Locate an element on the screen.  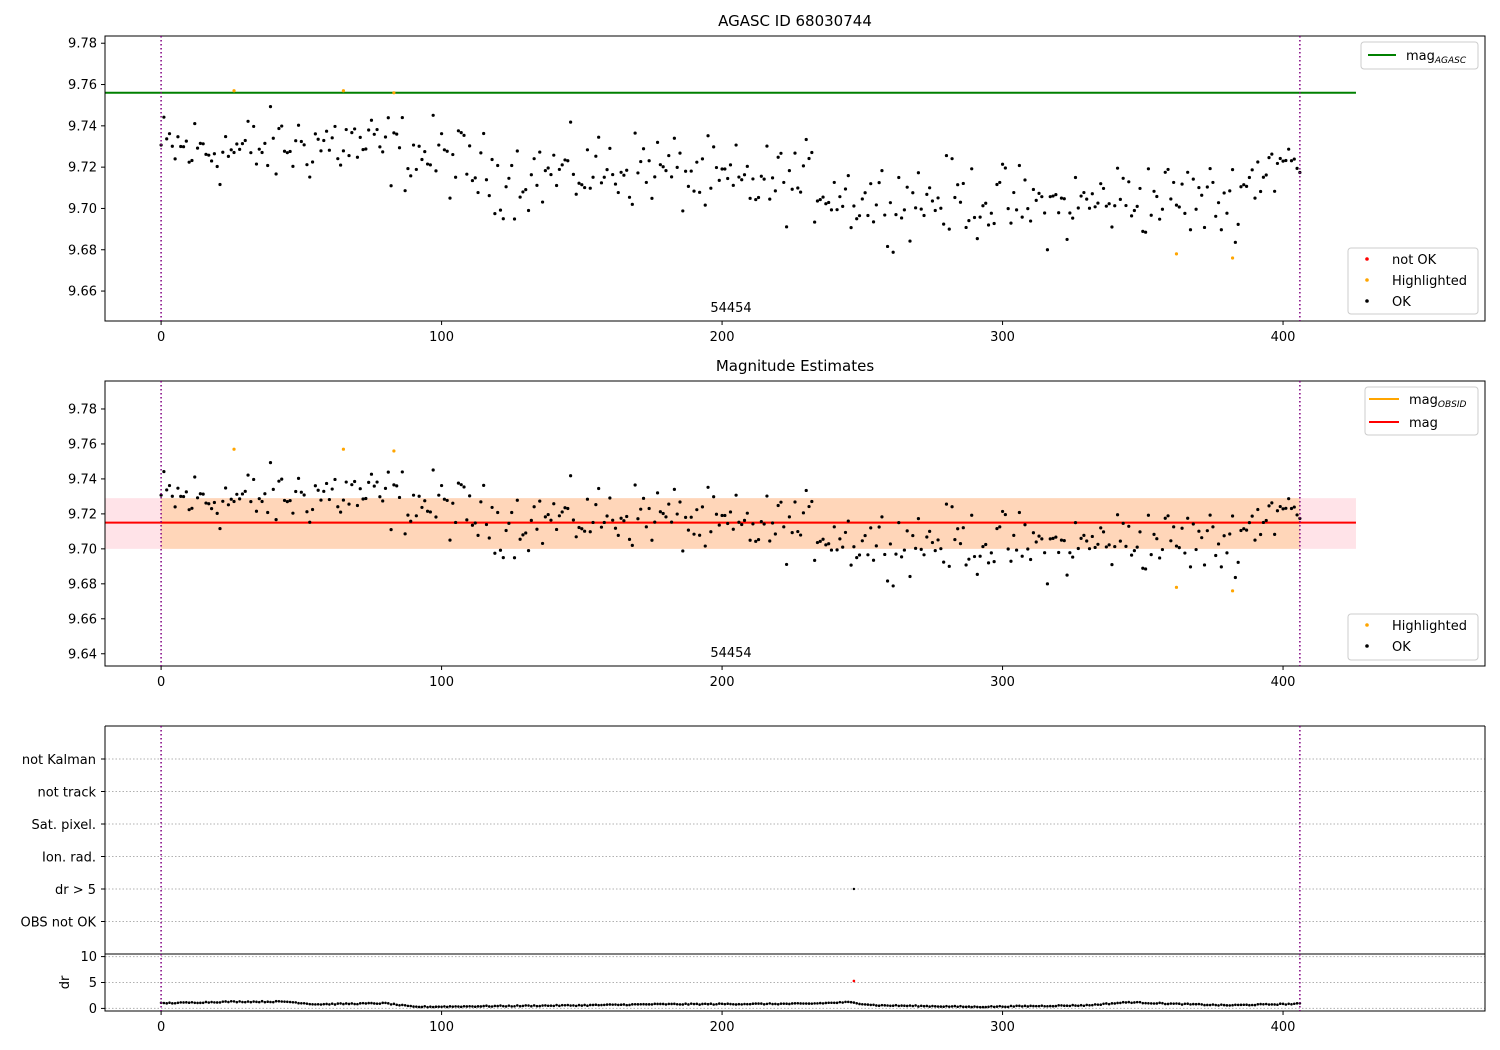
x-tick-label: 0 is located at coordinates (161, 337).